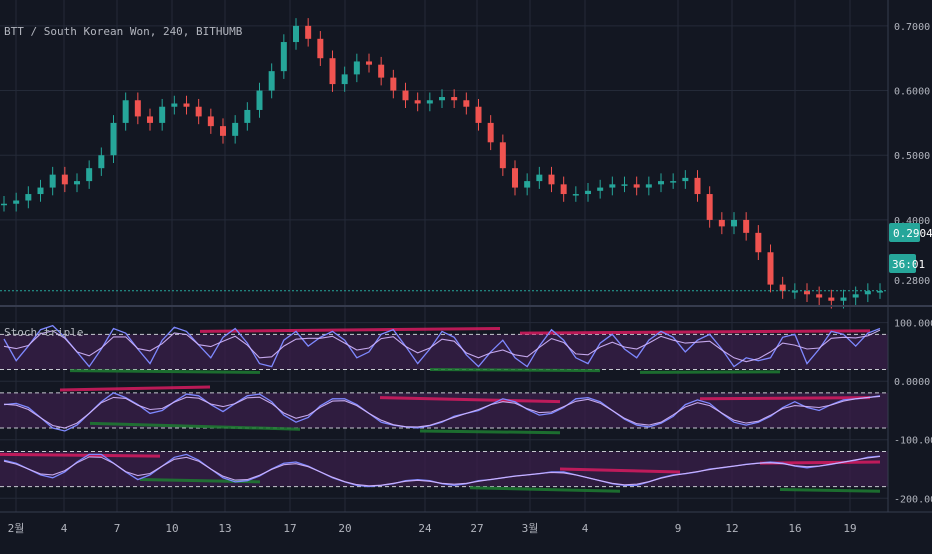 The width and height of the screenshot is (932, 554). I want to click on green-trend-line, so click(545, 489).